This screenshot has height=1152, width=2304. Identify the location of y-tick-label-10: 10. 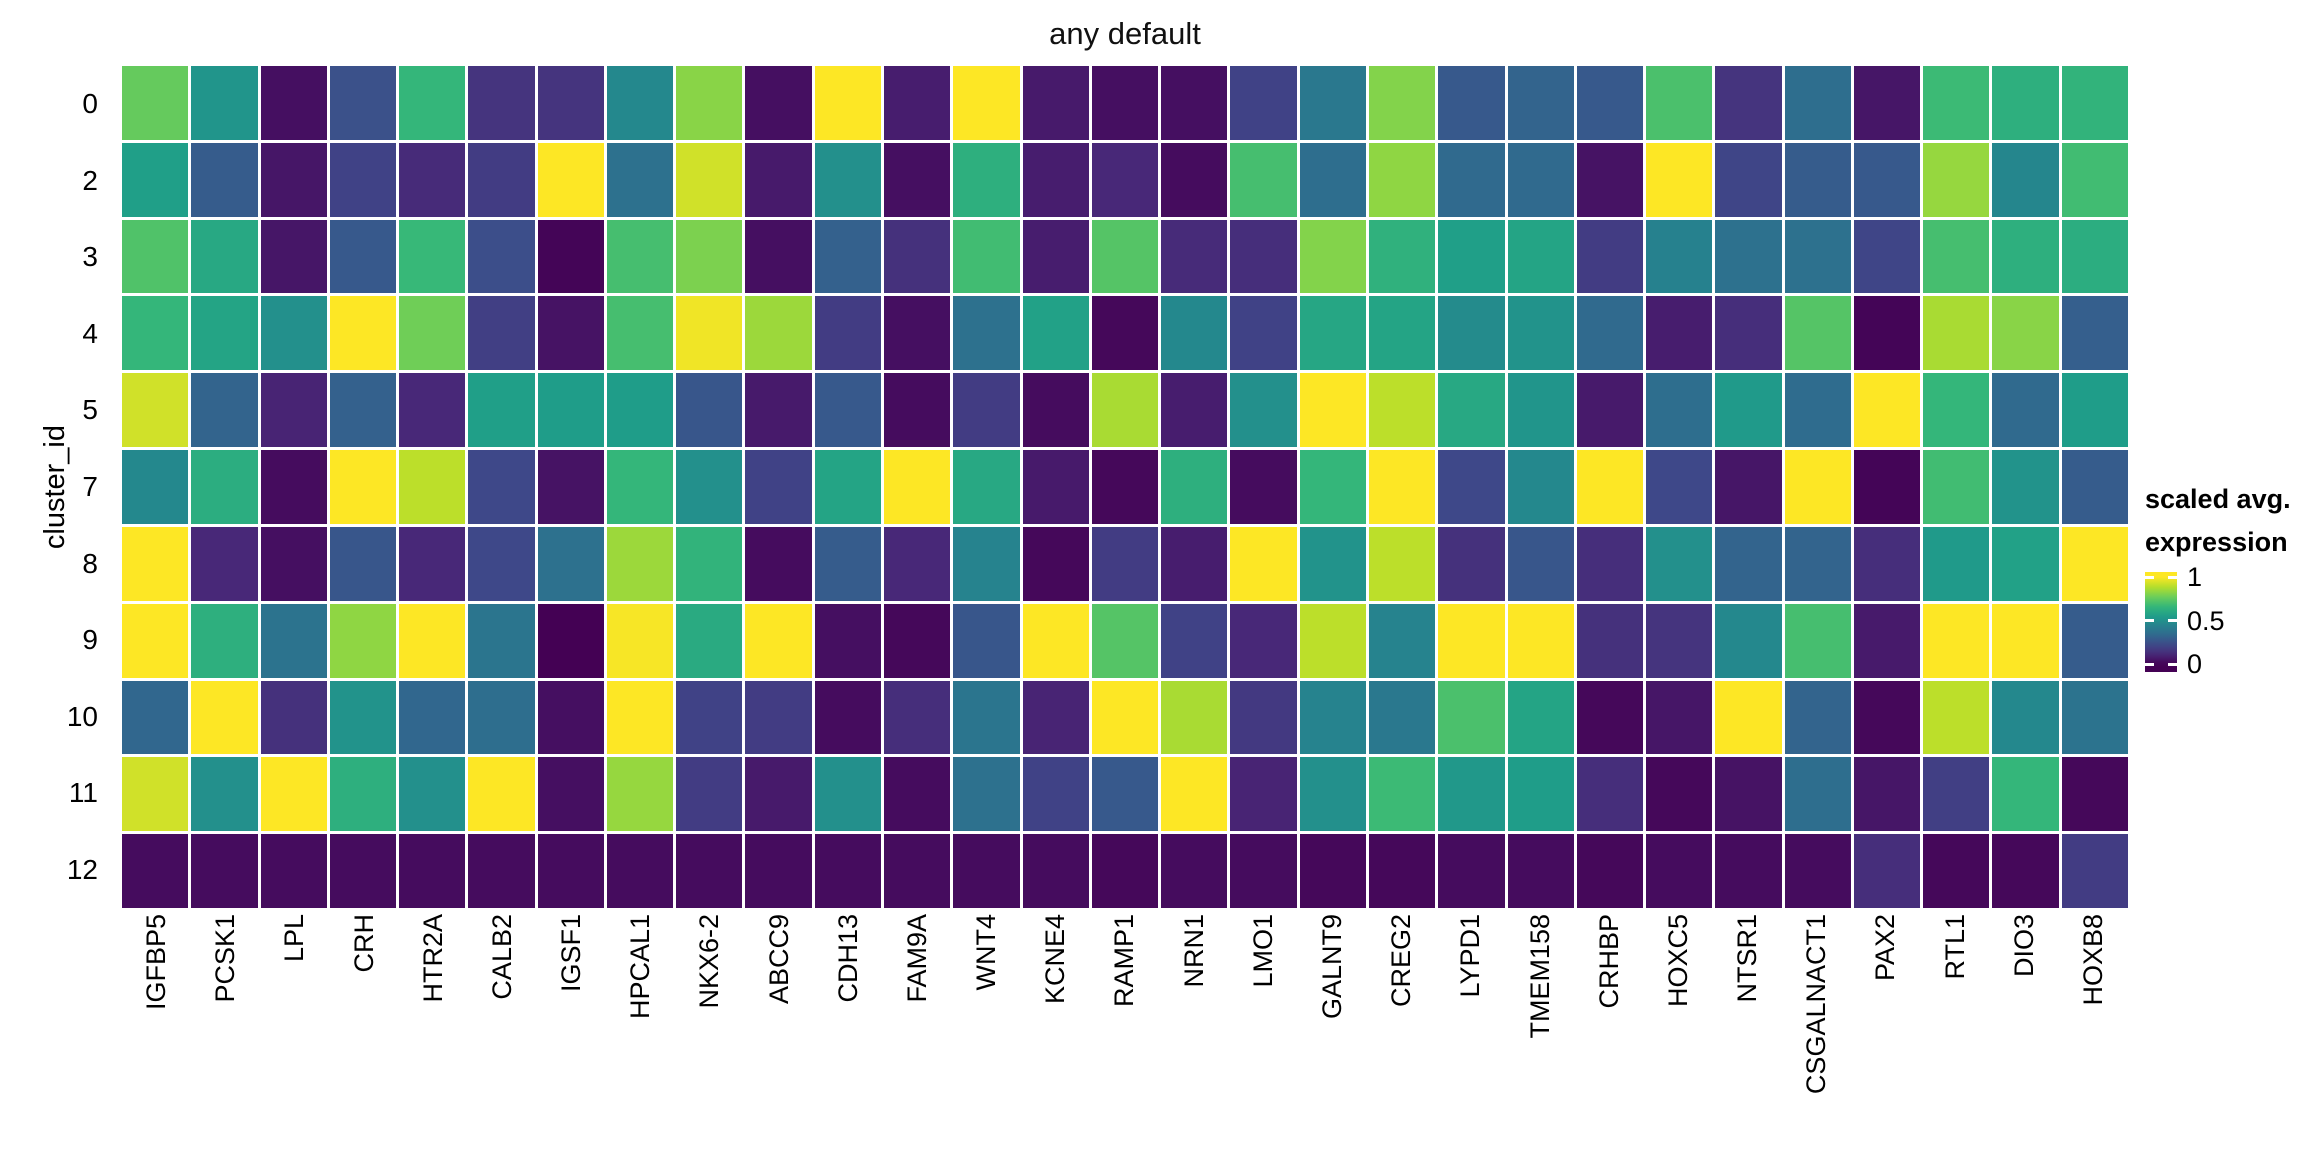
(82, 716).